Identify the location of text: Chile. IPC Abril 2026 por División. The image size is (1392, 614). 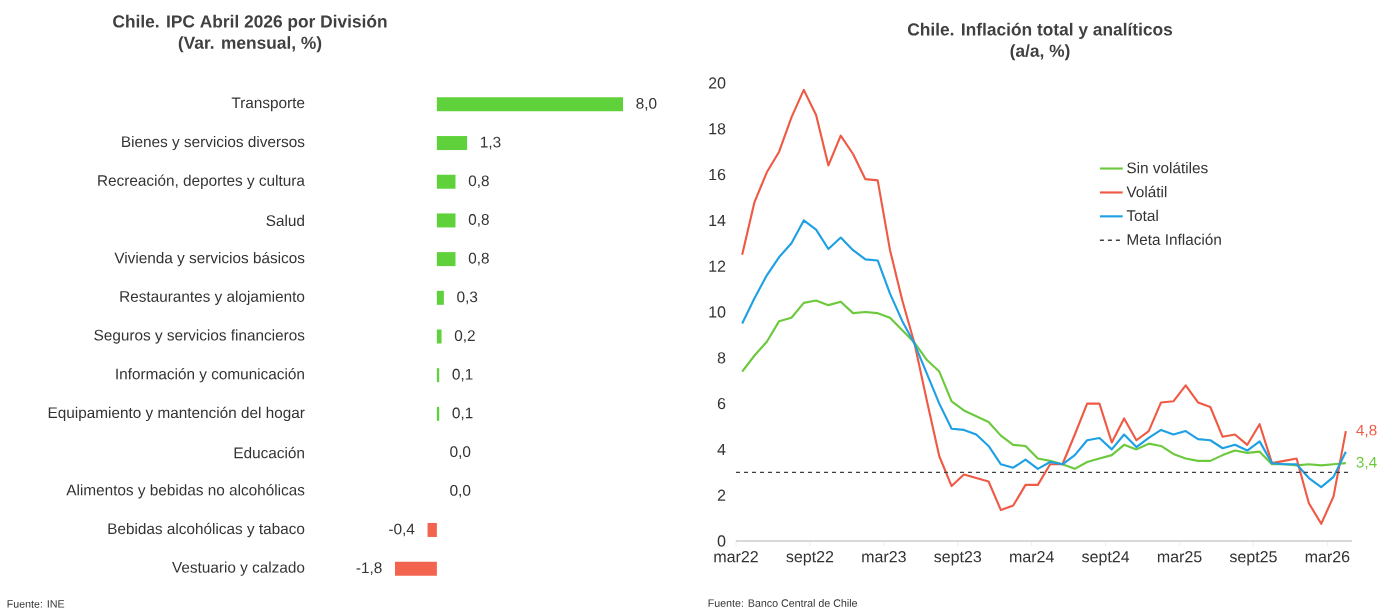
(250, 23).